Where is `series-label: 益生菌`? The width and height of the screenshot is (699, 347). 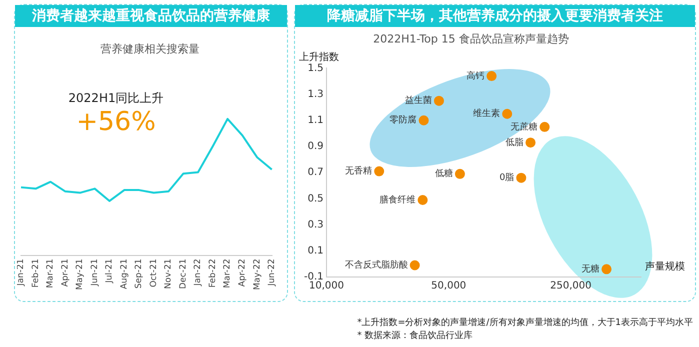 series-label: 益生菌 is located at coordinates (418, 100).